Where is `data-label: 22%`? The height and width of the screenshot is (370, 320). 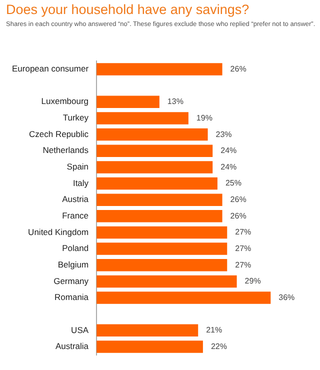
data-label: 22% is located at coordinates (218, 346).